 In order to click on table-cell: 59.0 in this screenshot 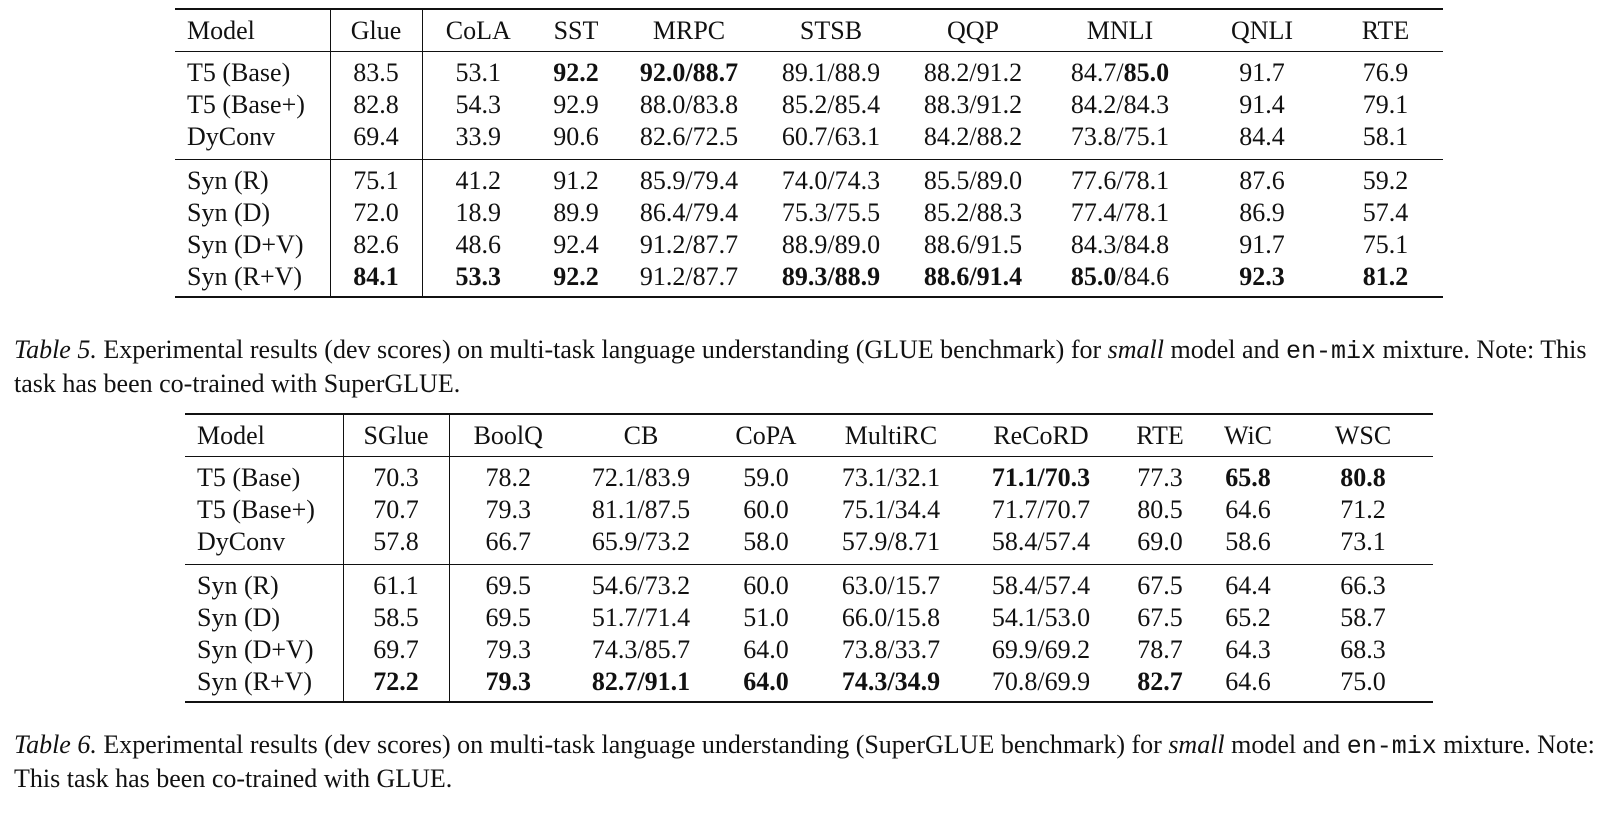, I will do `click(766, 476)`.